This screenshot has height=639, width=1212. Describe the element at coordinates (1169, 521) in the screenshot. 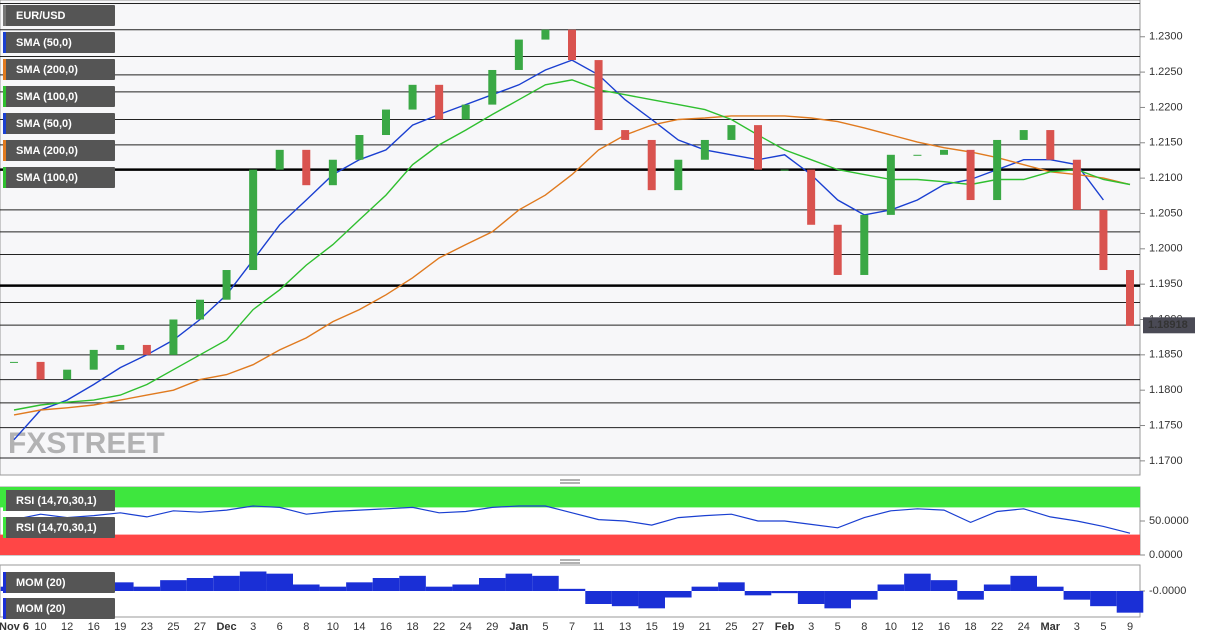

I see `y-tick-label: 50.0000` at that location.